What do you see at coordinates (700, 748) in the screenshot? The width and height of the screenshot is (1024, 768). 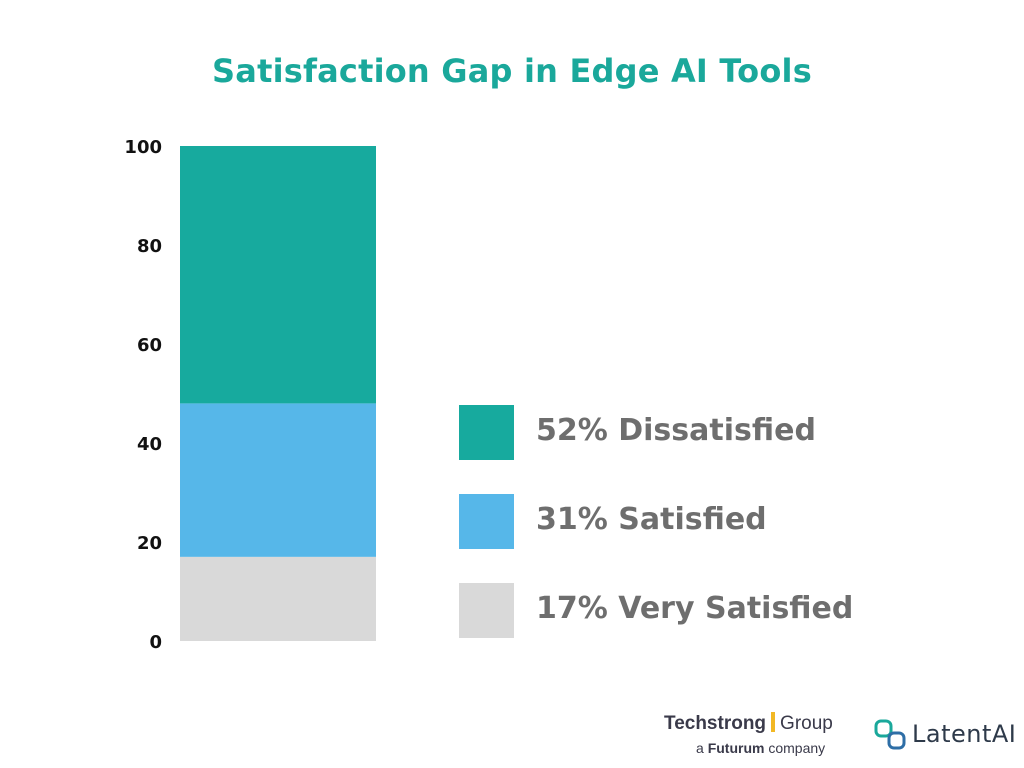 I see `tagline-prefix: a` at bounding box center [700, 748].